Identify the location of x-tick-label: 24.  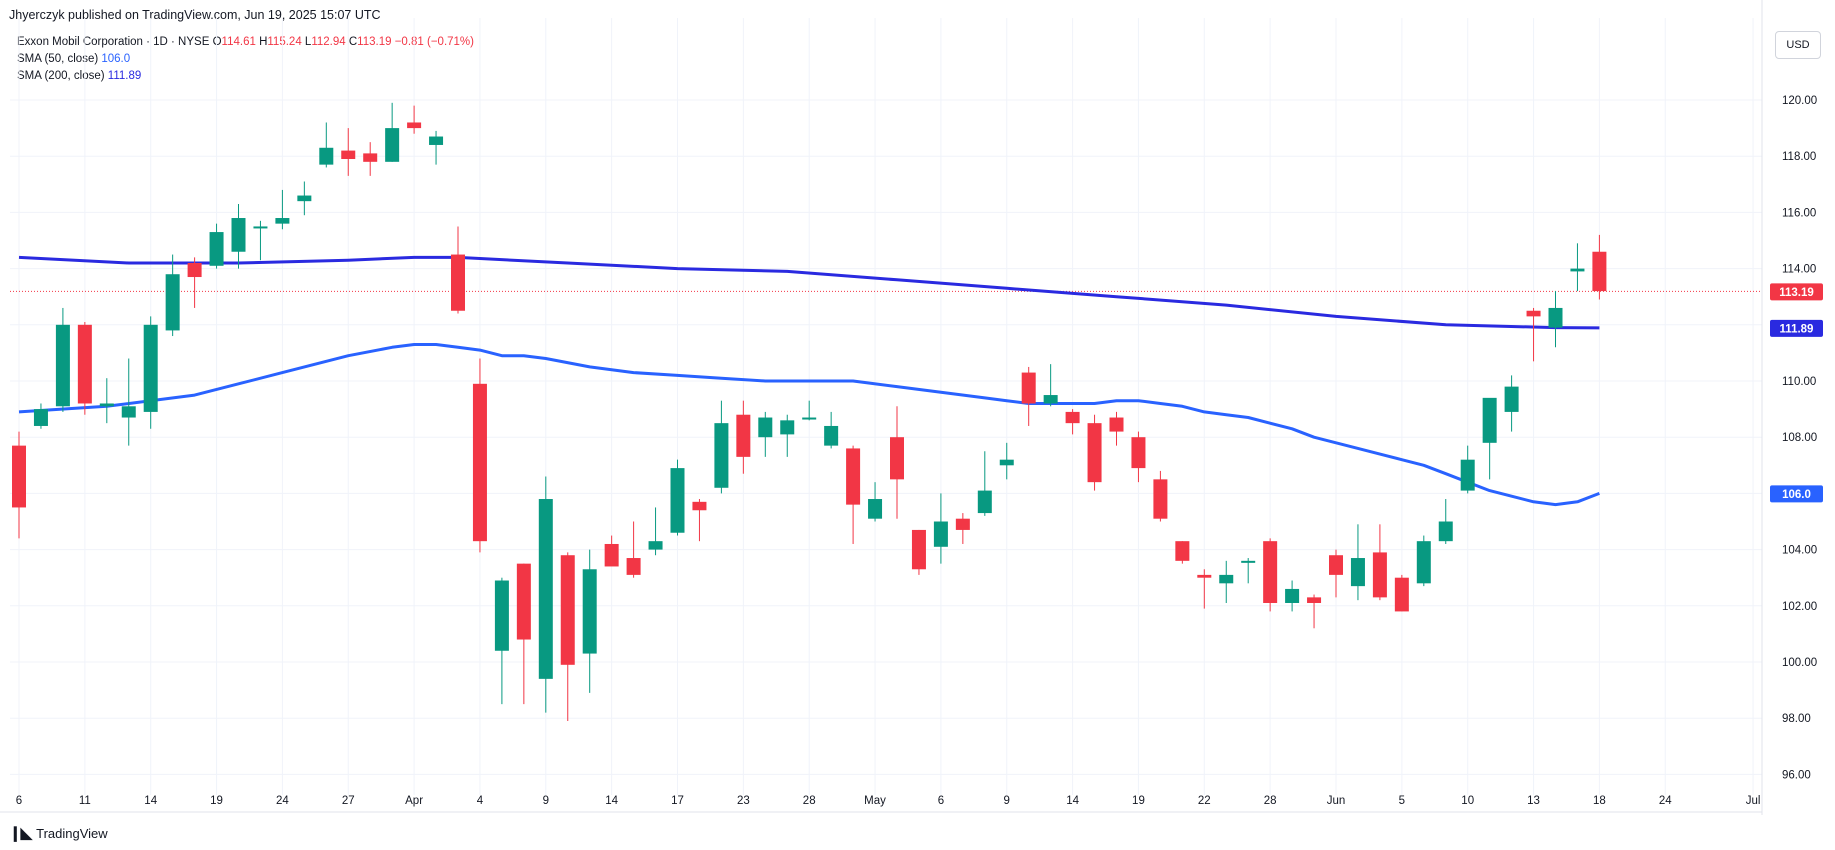
(282, 801).